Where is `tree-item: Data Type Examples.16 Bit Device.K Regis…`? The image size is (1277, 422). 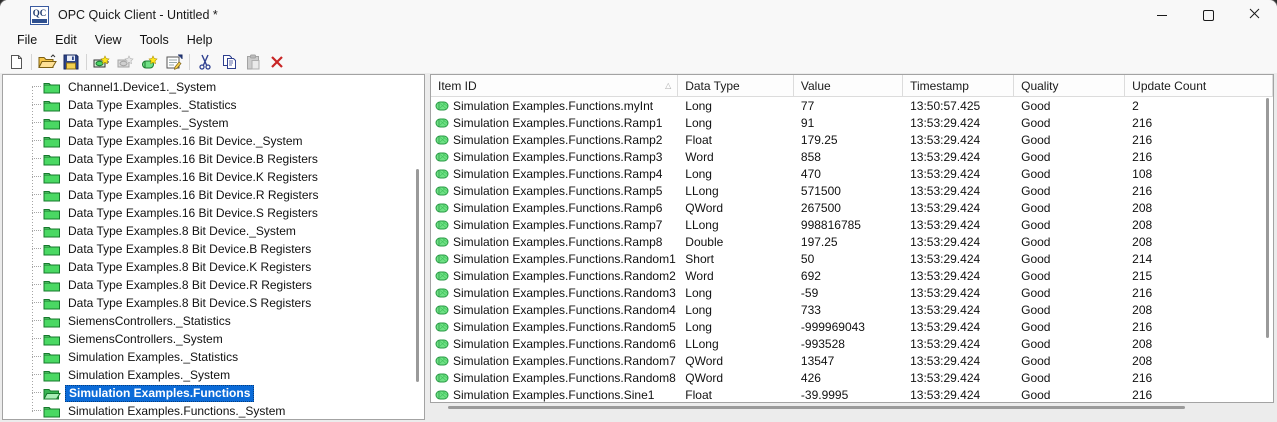
tree-item: Data Type Examples.16 Bit Device.K Regis… is located at coordinates (213, 177).